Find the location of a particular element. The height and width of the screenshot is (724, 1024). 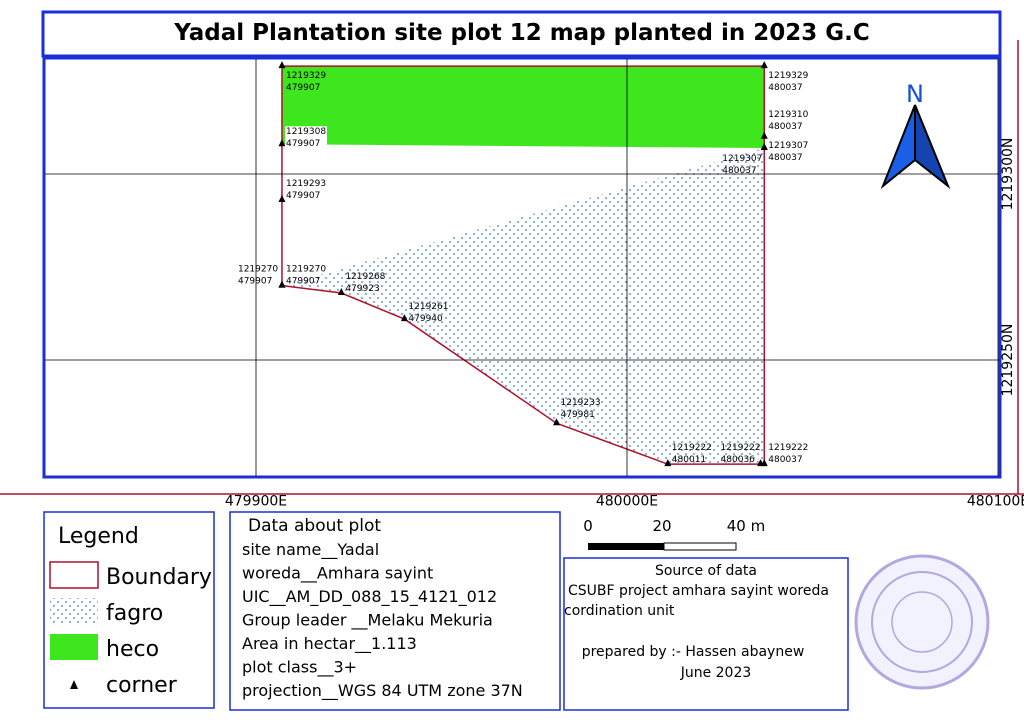

x-grid-label: 479900E is located at coordinates (256, 502).